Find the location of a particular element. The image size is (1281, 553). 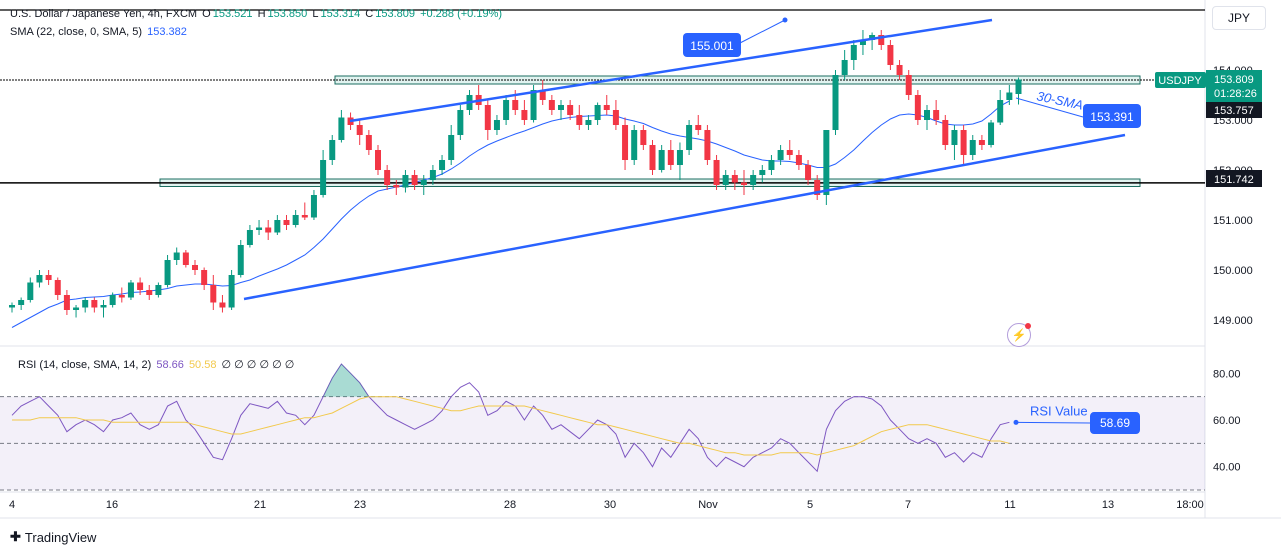

symbol-tag is located at coordinates (1180, 80).